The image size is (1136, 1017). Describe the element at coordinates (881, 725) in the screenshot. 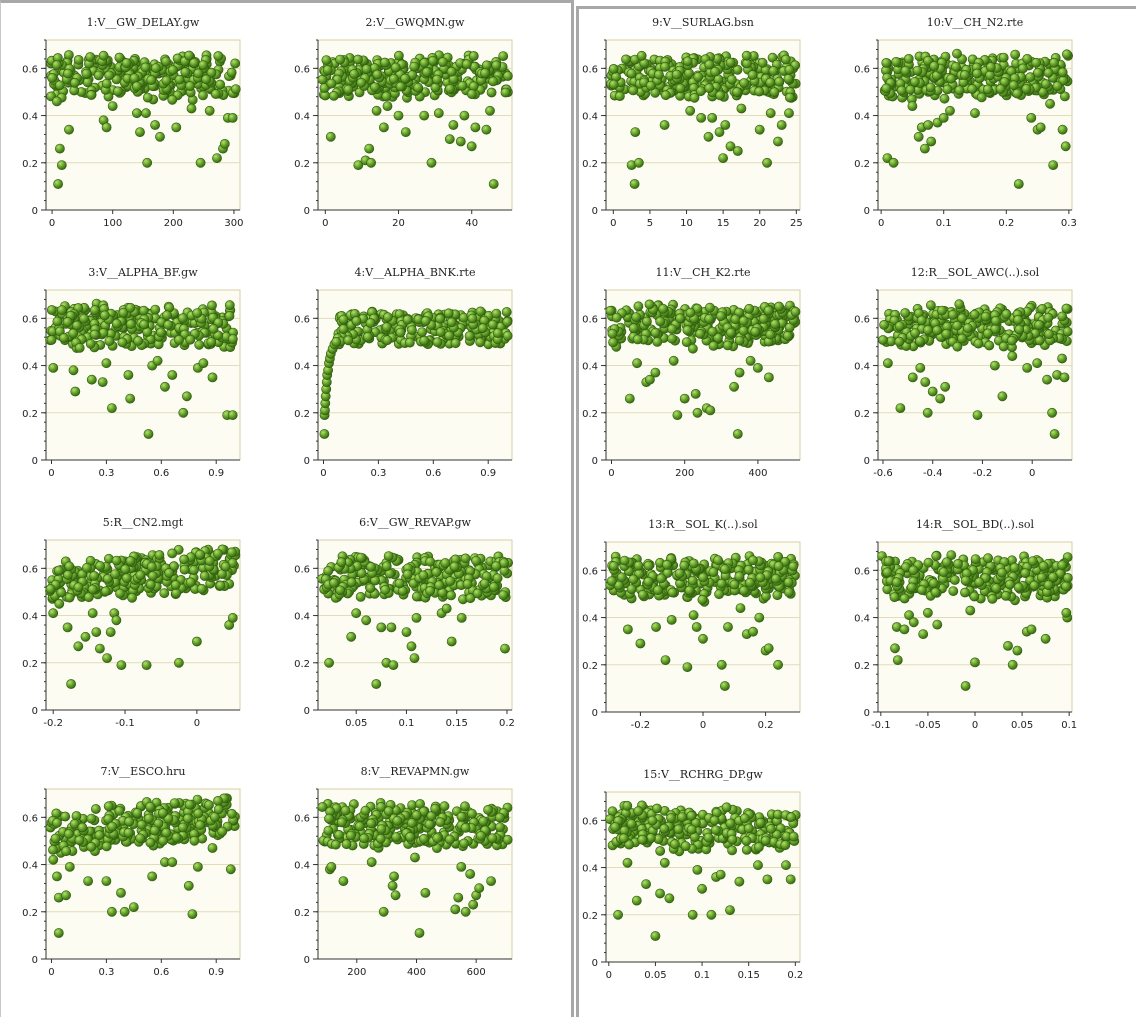

I see `x-tick-label: -0.1` at that location.